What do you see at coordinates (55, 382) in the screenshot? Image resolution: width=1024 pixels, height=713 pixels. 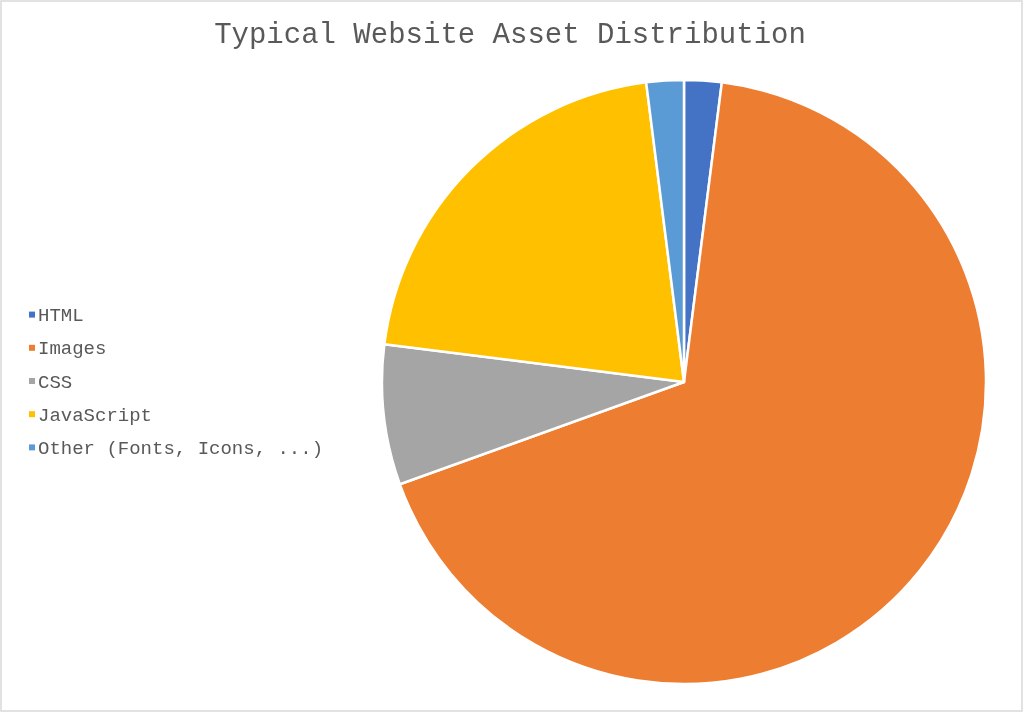 I see `legend-label: CSS` at bounding box center [55, 382].